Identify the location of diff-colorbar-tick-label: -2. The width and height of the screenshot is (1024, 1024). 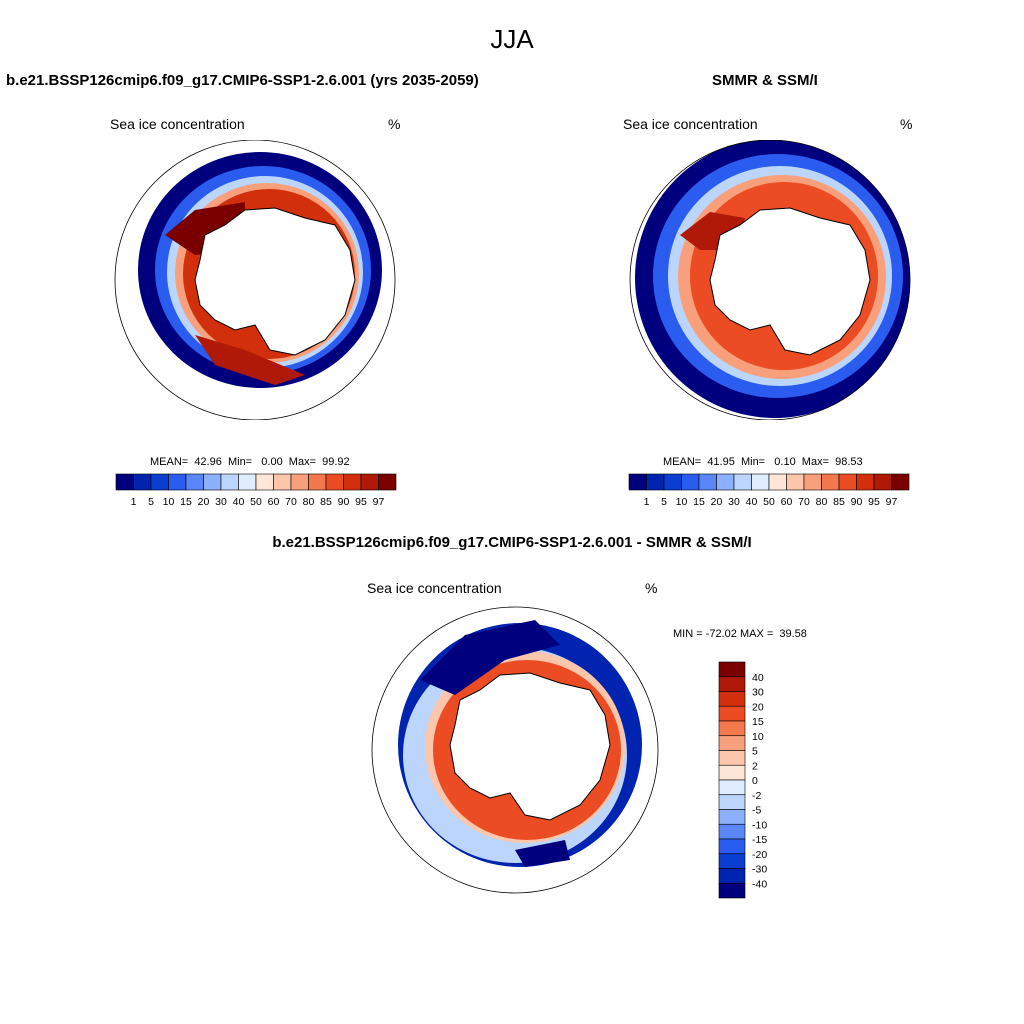
(756, 796).